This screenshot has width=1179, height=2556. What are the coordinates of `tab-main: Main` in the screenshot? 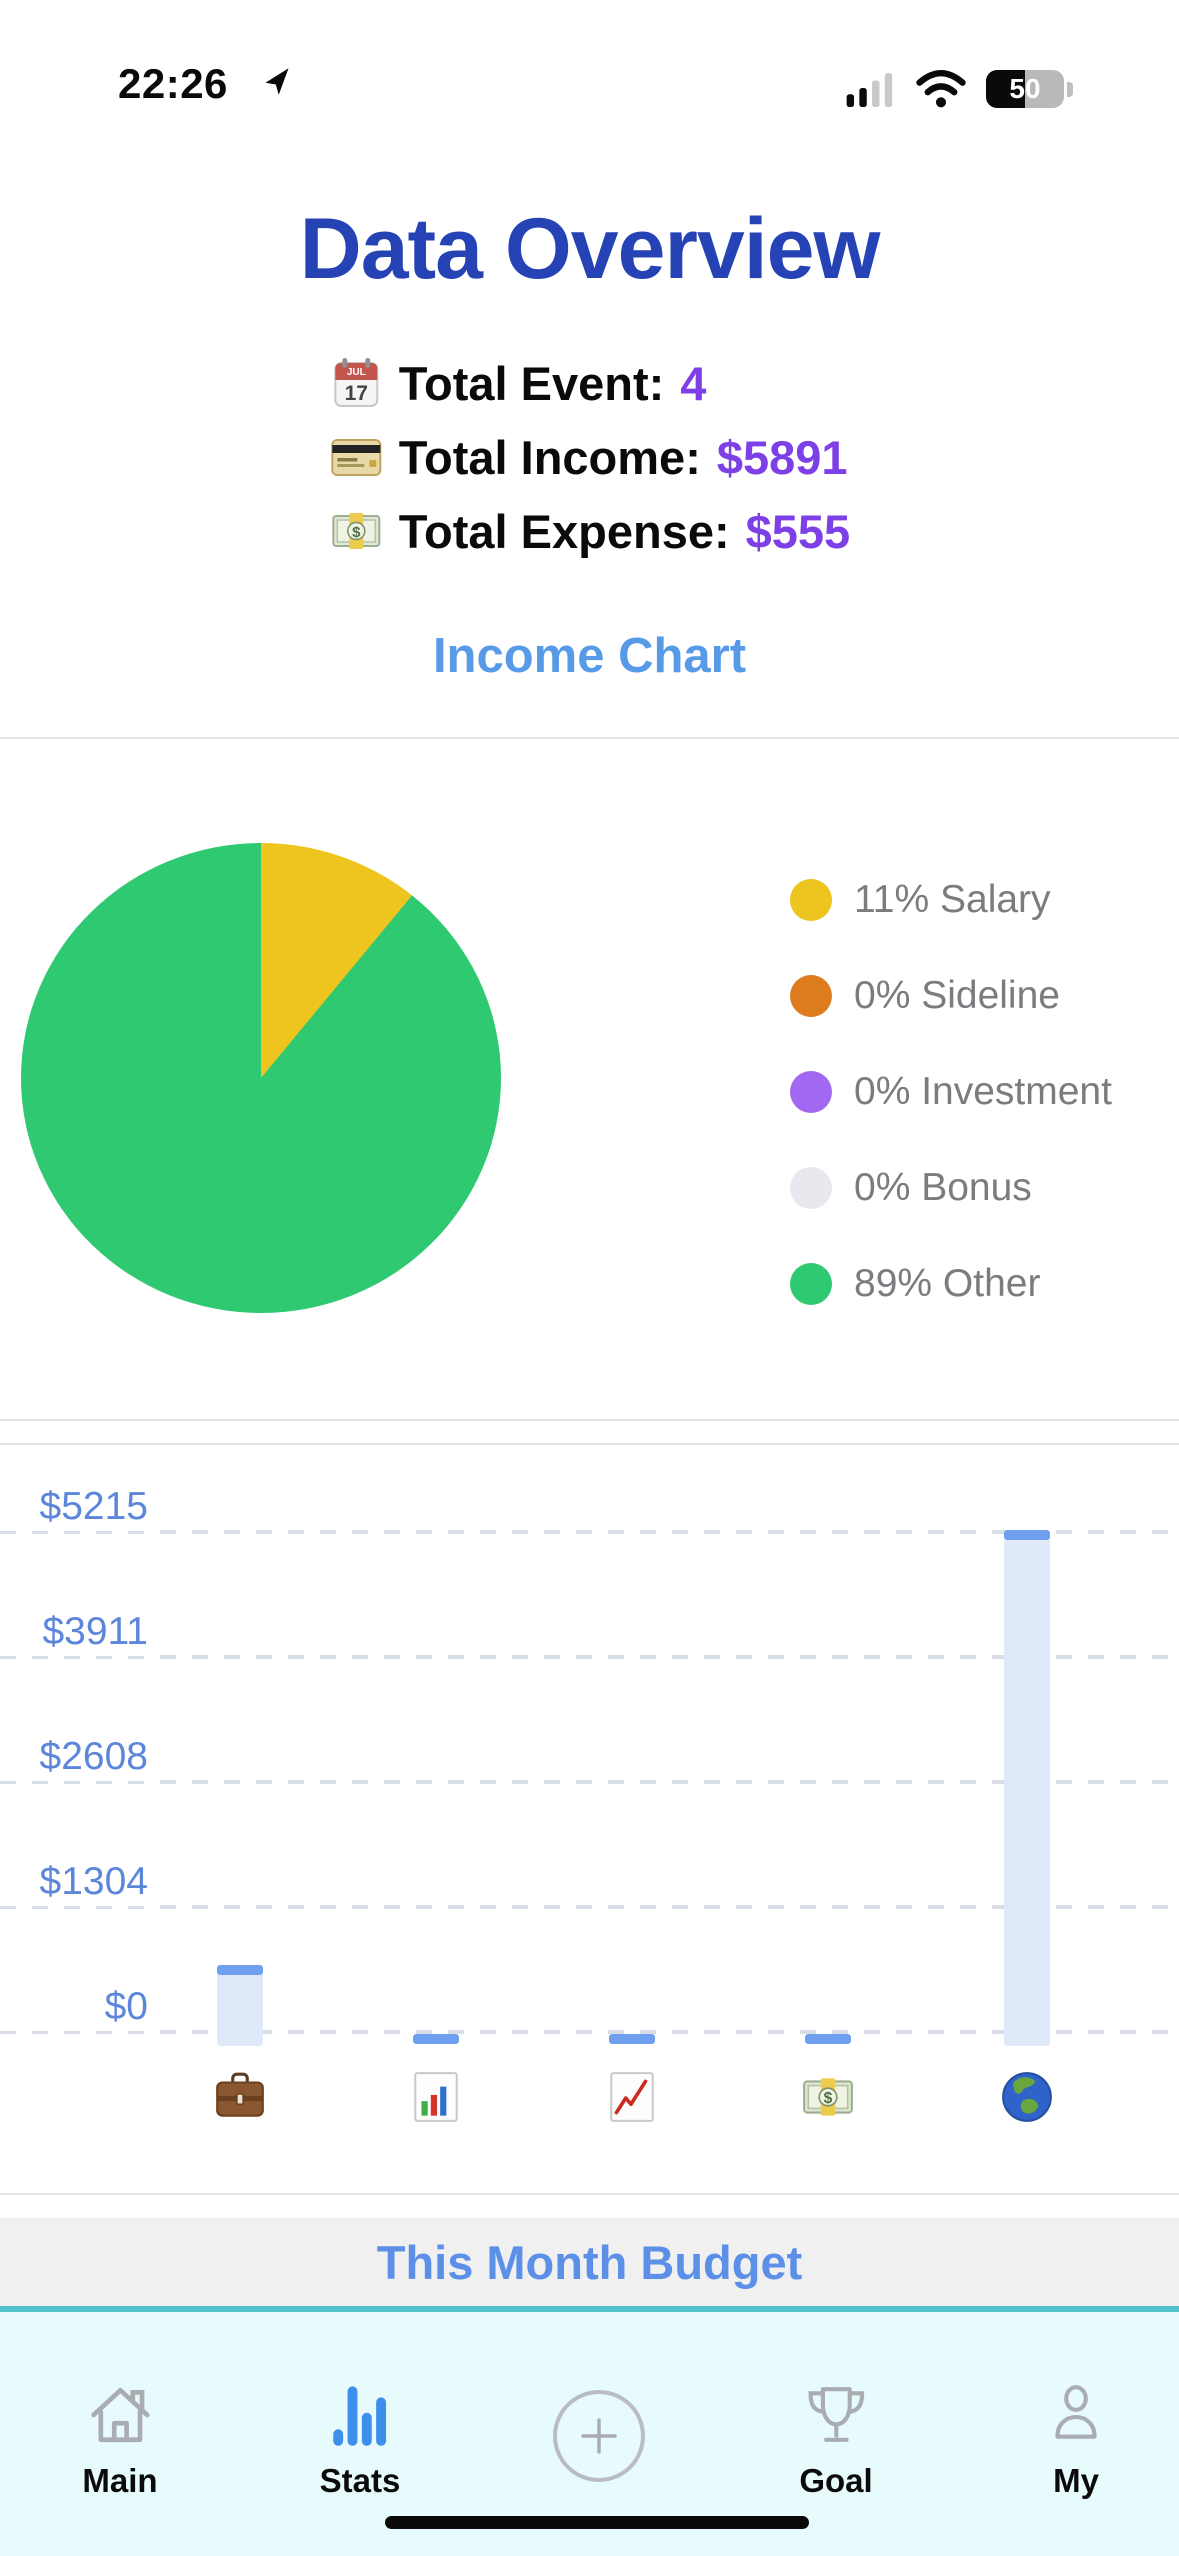 It's located at (120, 2441).